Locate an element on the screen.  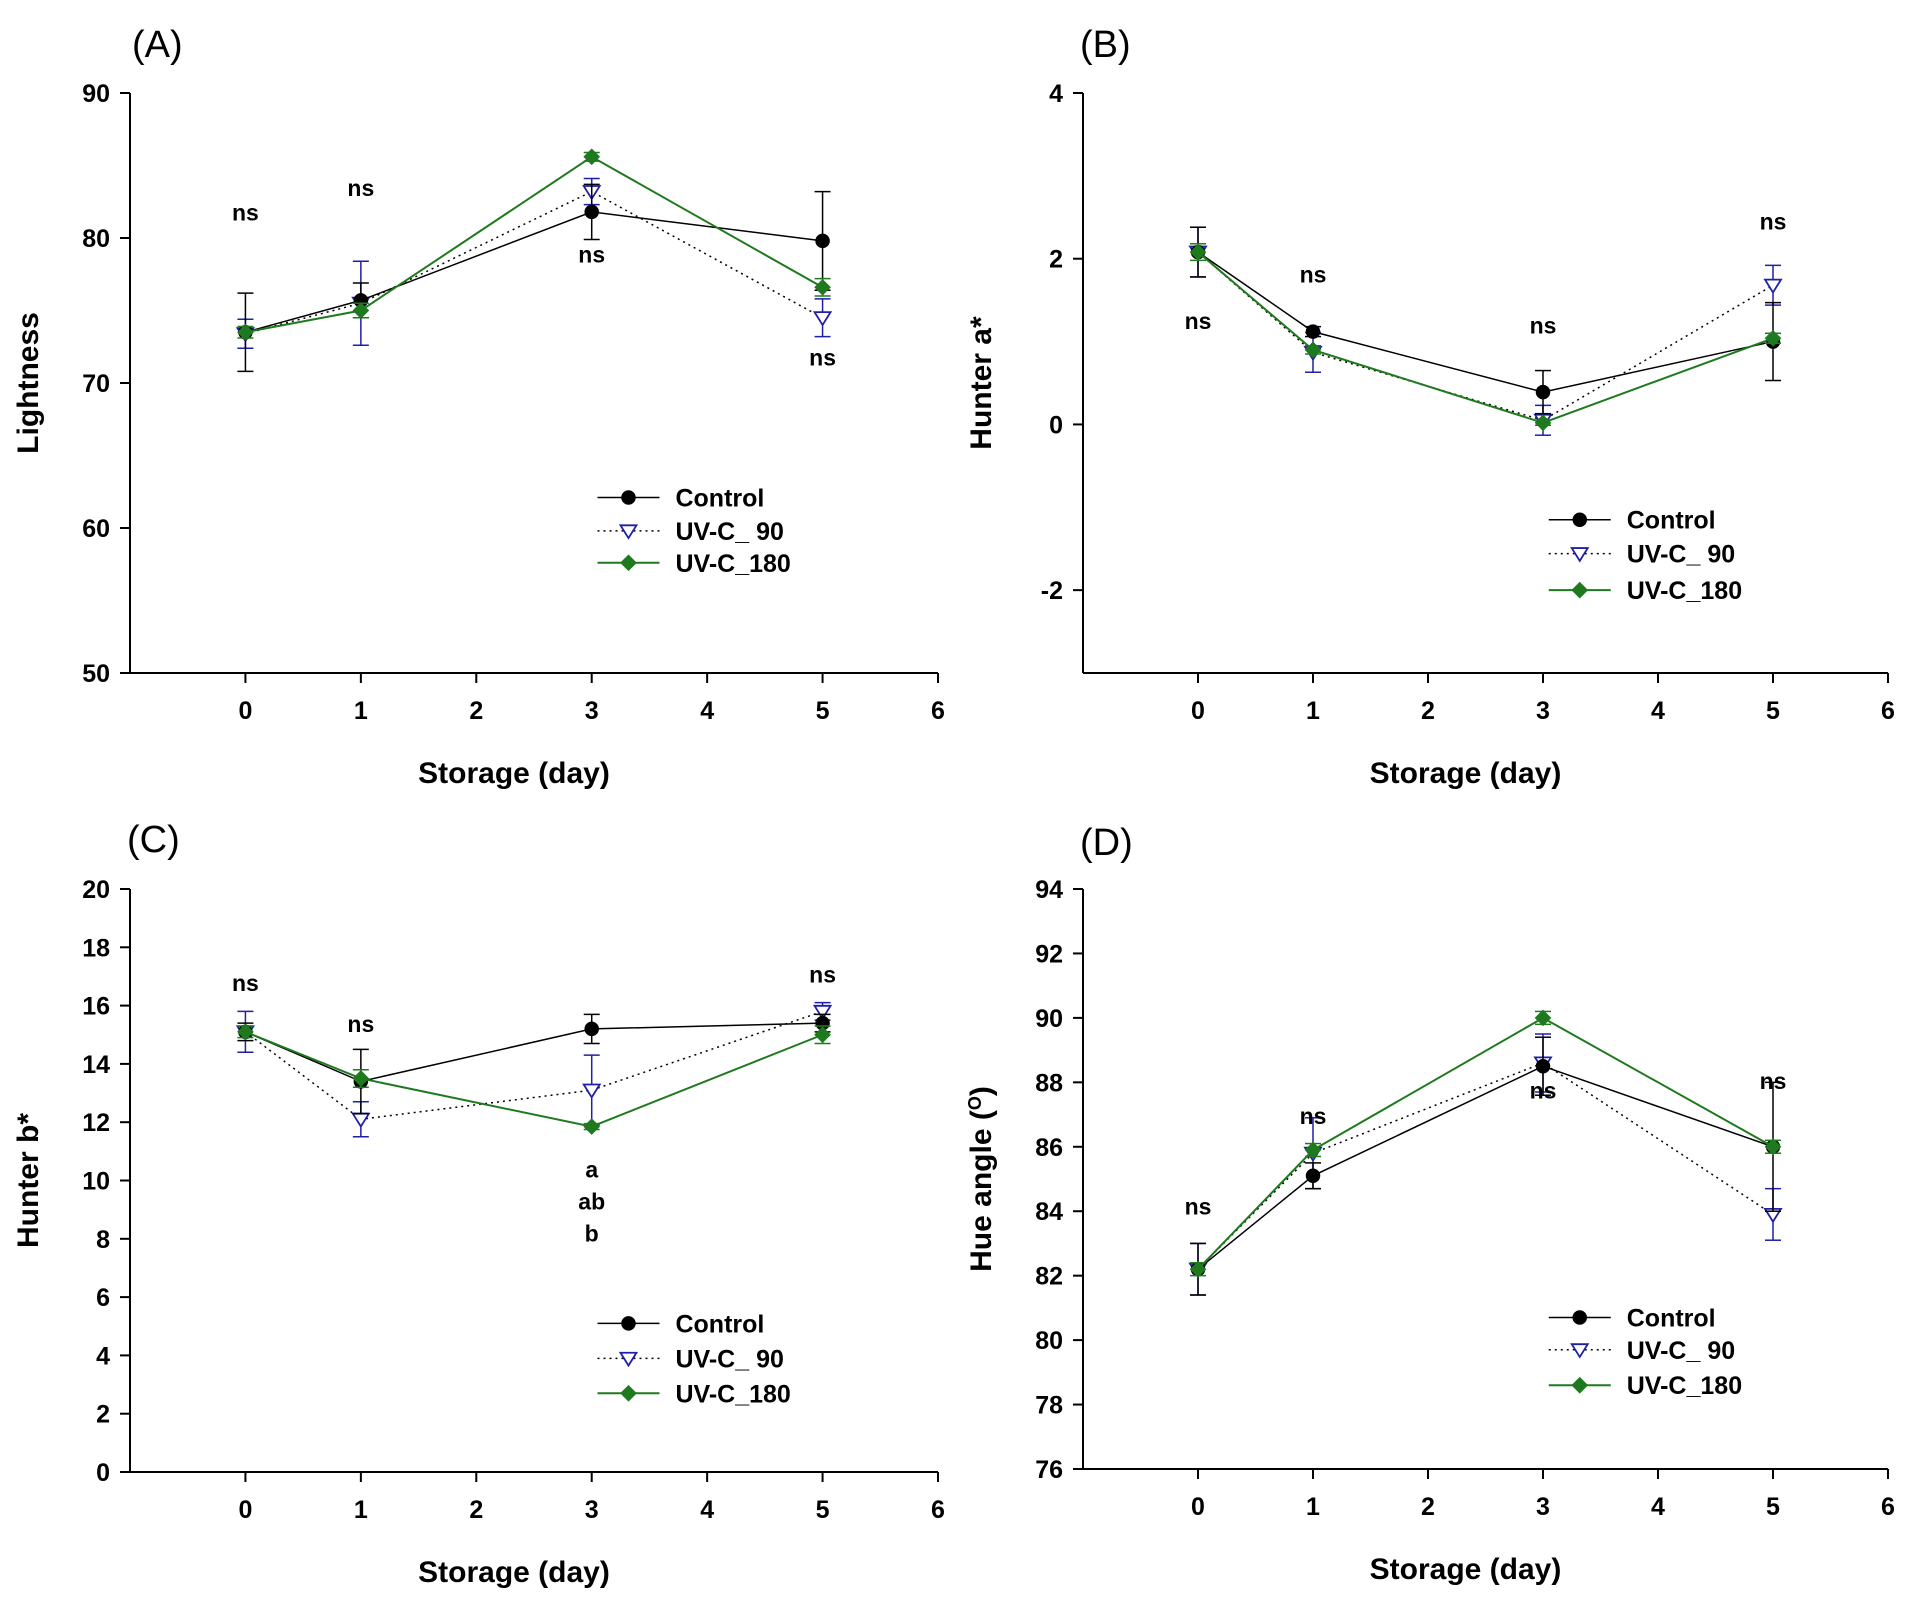
y-tick-label: 86 is located at coordinates (1049, 1148).